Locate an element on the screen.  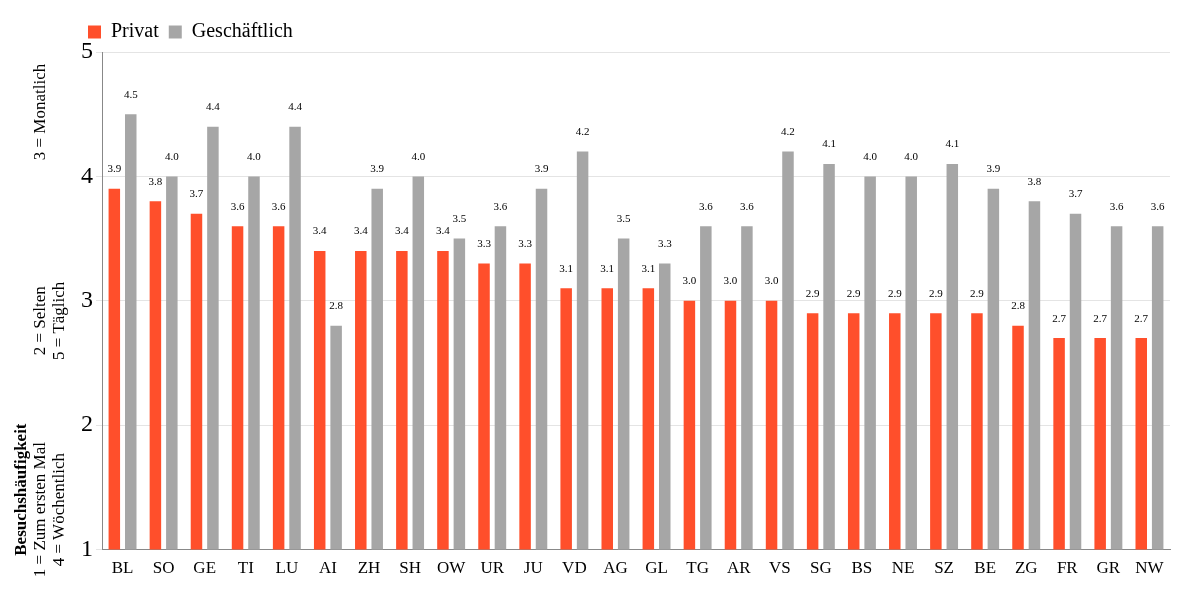
x-tick-label: BE is located at coordinates (985, 568).